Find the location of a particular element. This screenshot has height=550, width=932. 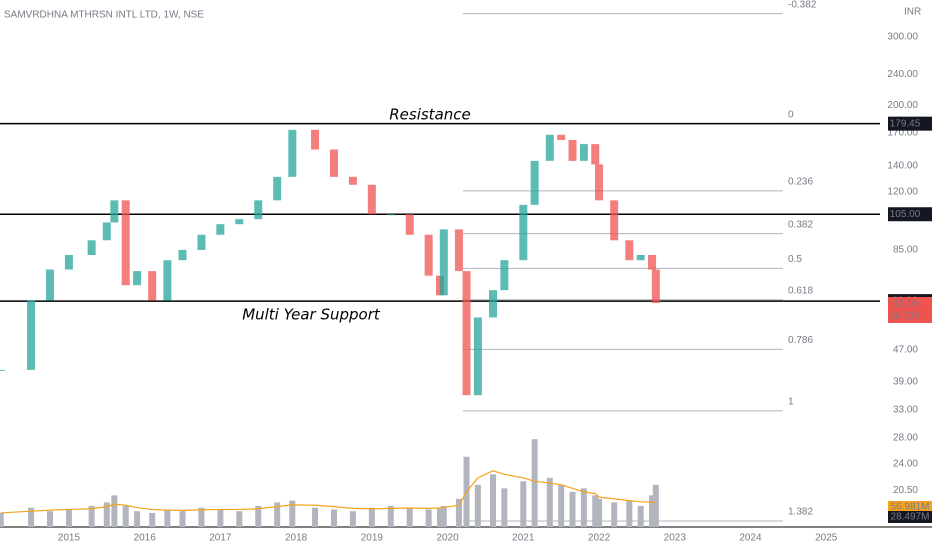

x-tick-label: 2020 is located at coordinates (447, 538).